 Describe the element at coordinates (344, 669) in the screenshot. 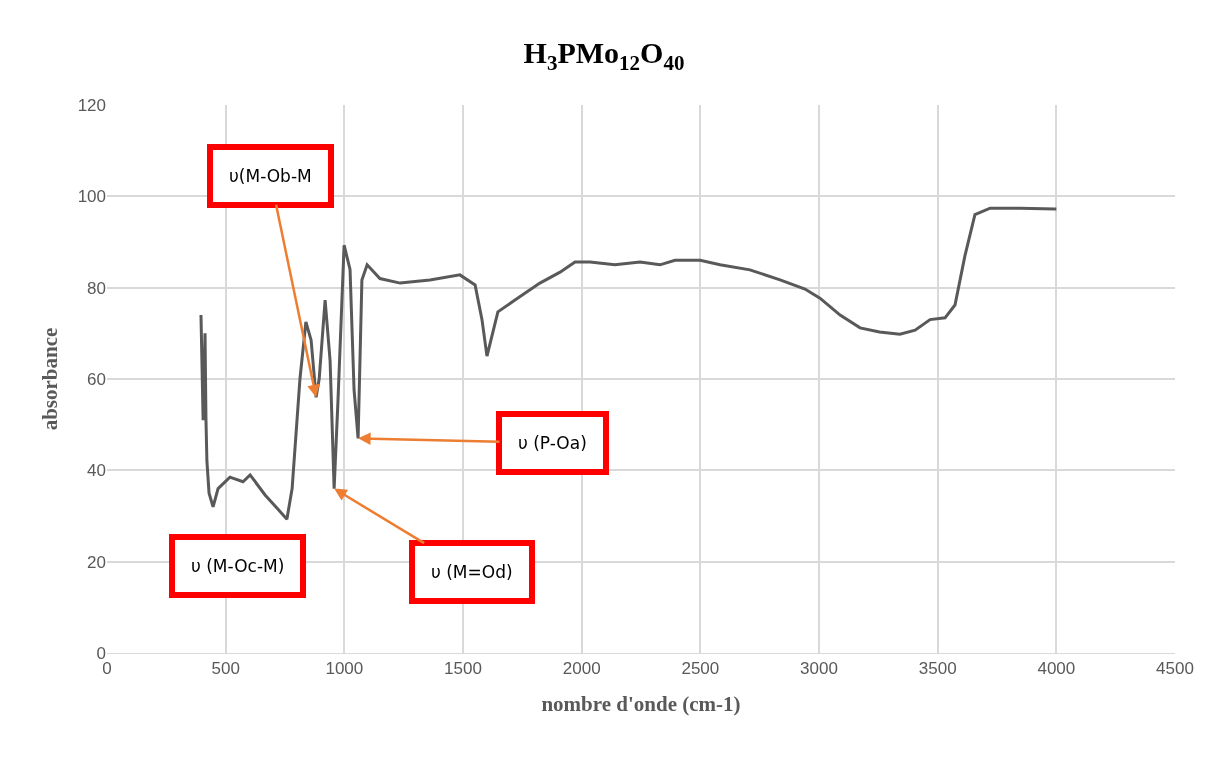

I see `x-tick-label: 1000` at that location.